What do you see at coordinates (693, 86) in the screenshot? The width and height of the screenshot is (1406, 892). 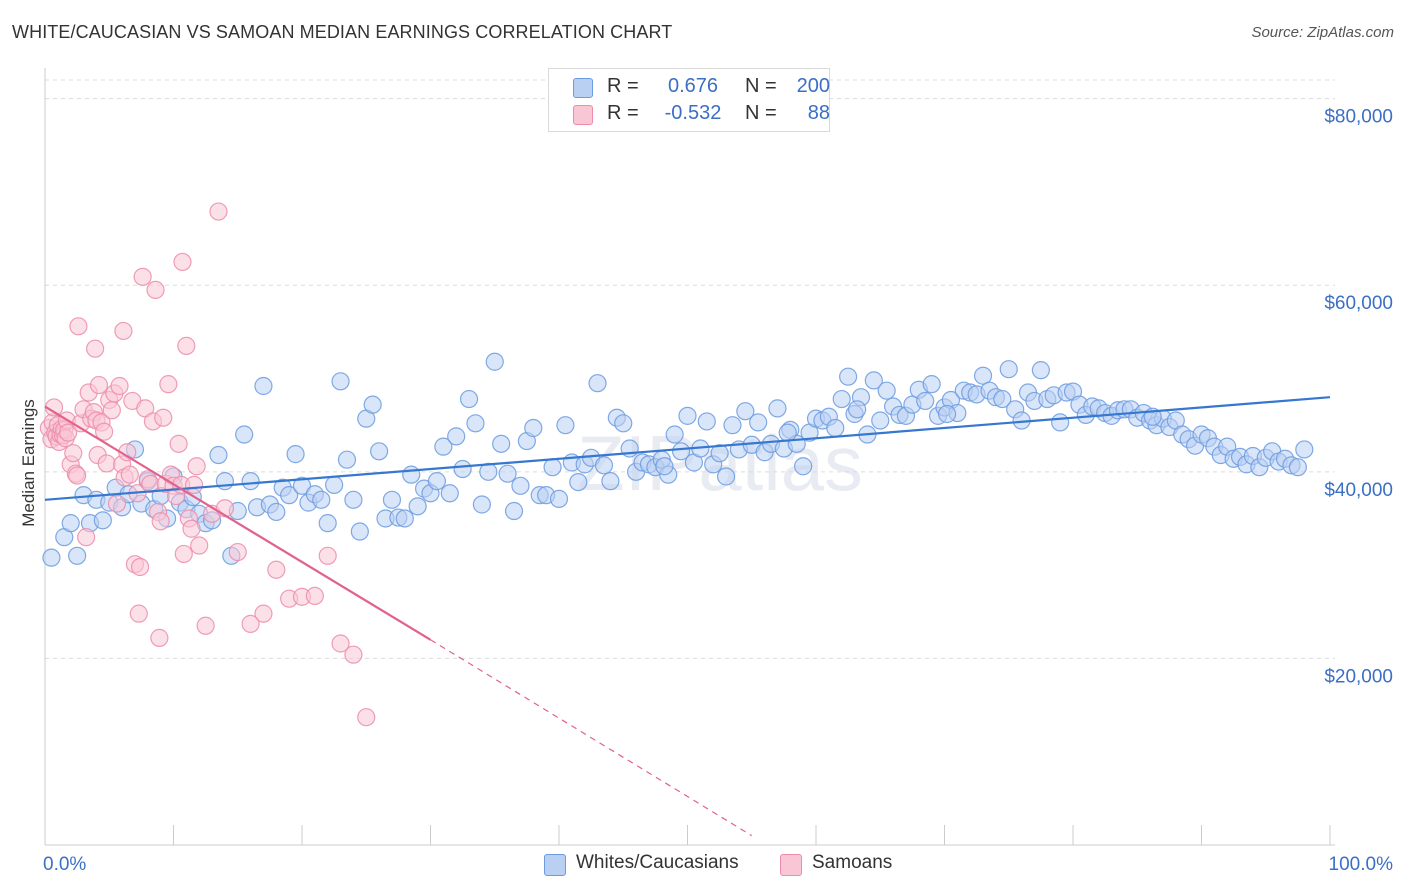 I see `legend-r-value: 0.676` at bounding box center [693, 86].